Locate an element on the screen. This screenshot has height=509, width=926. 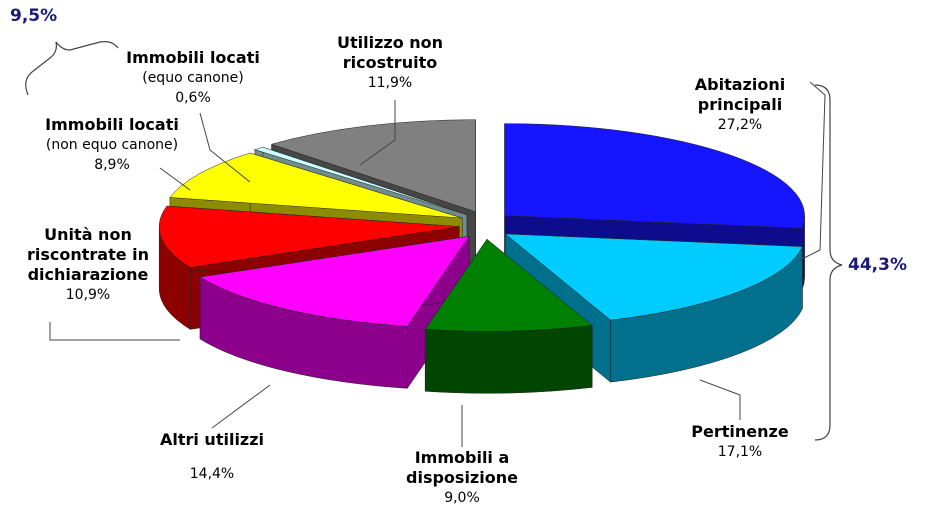
slice-side is located at coordinates (508, 359).